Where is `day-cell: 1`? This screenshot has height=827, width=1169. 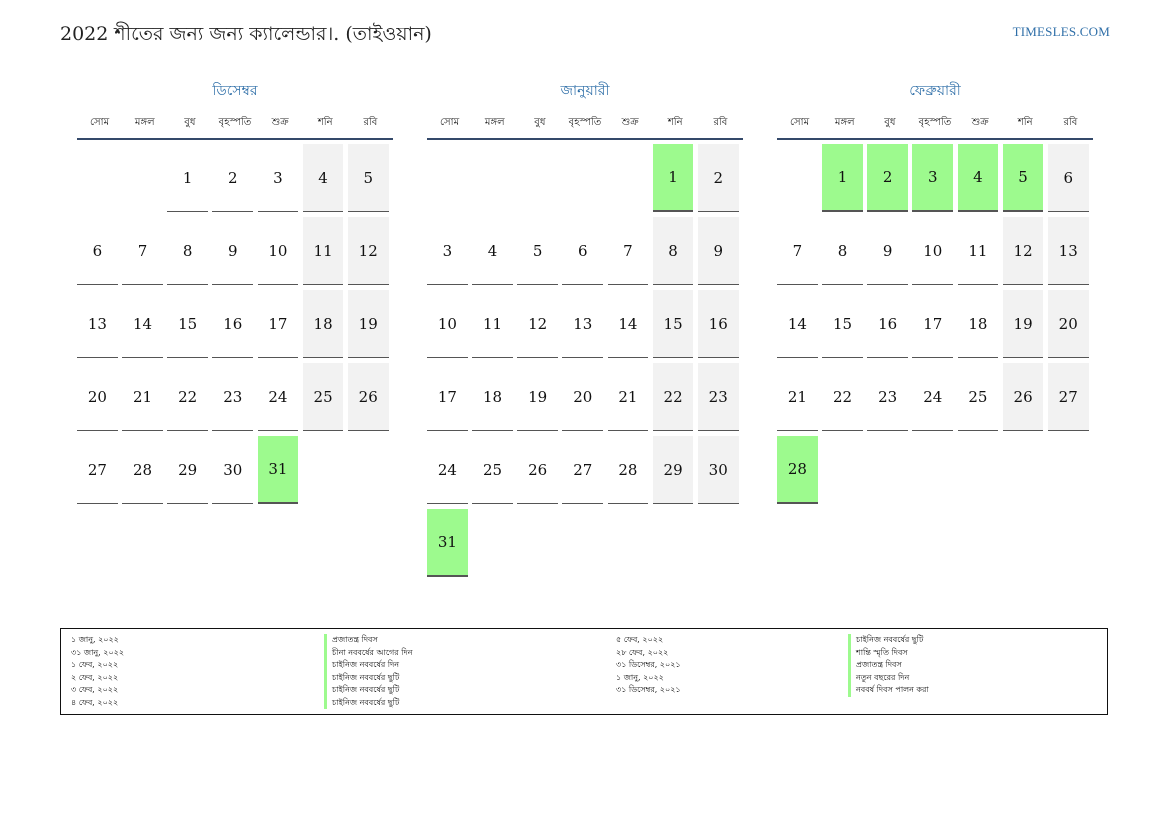
day-cell: 1 is located at coordinates (188, 178).